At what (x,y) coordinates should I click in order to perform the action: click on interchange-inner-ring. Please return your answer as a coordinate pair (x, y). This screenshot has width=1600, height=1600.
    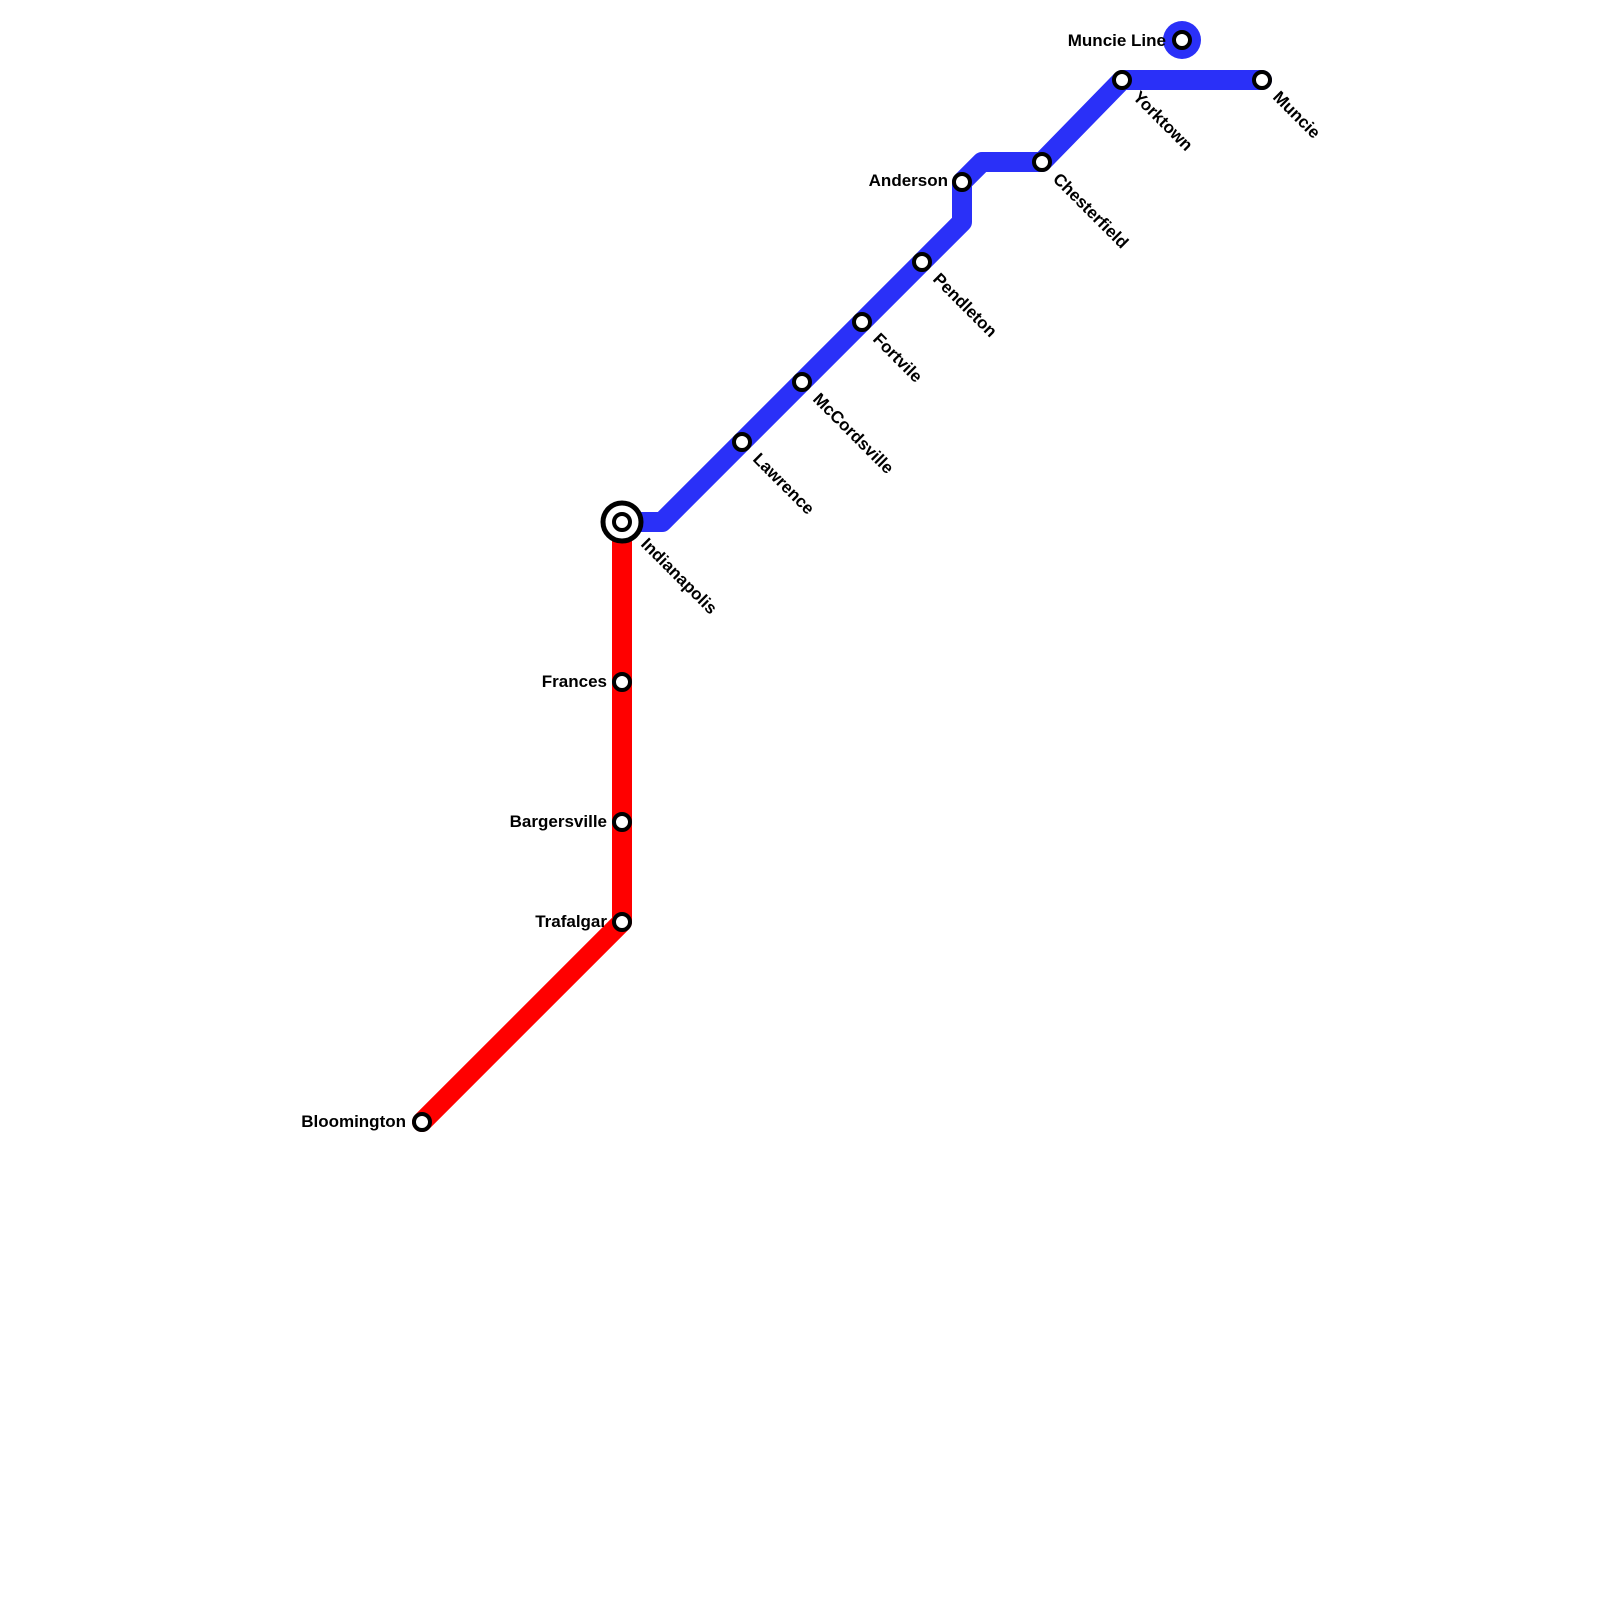
    Looking at the image, I should click on (622, 522).